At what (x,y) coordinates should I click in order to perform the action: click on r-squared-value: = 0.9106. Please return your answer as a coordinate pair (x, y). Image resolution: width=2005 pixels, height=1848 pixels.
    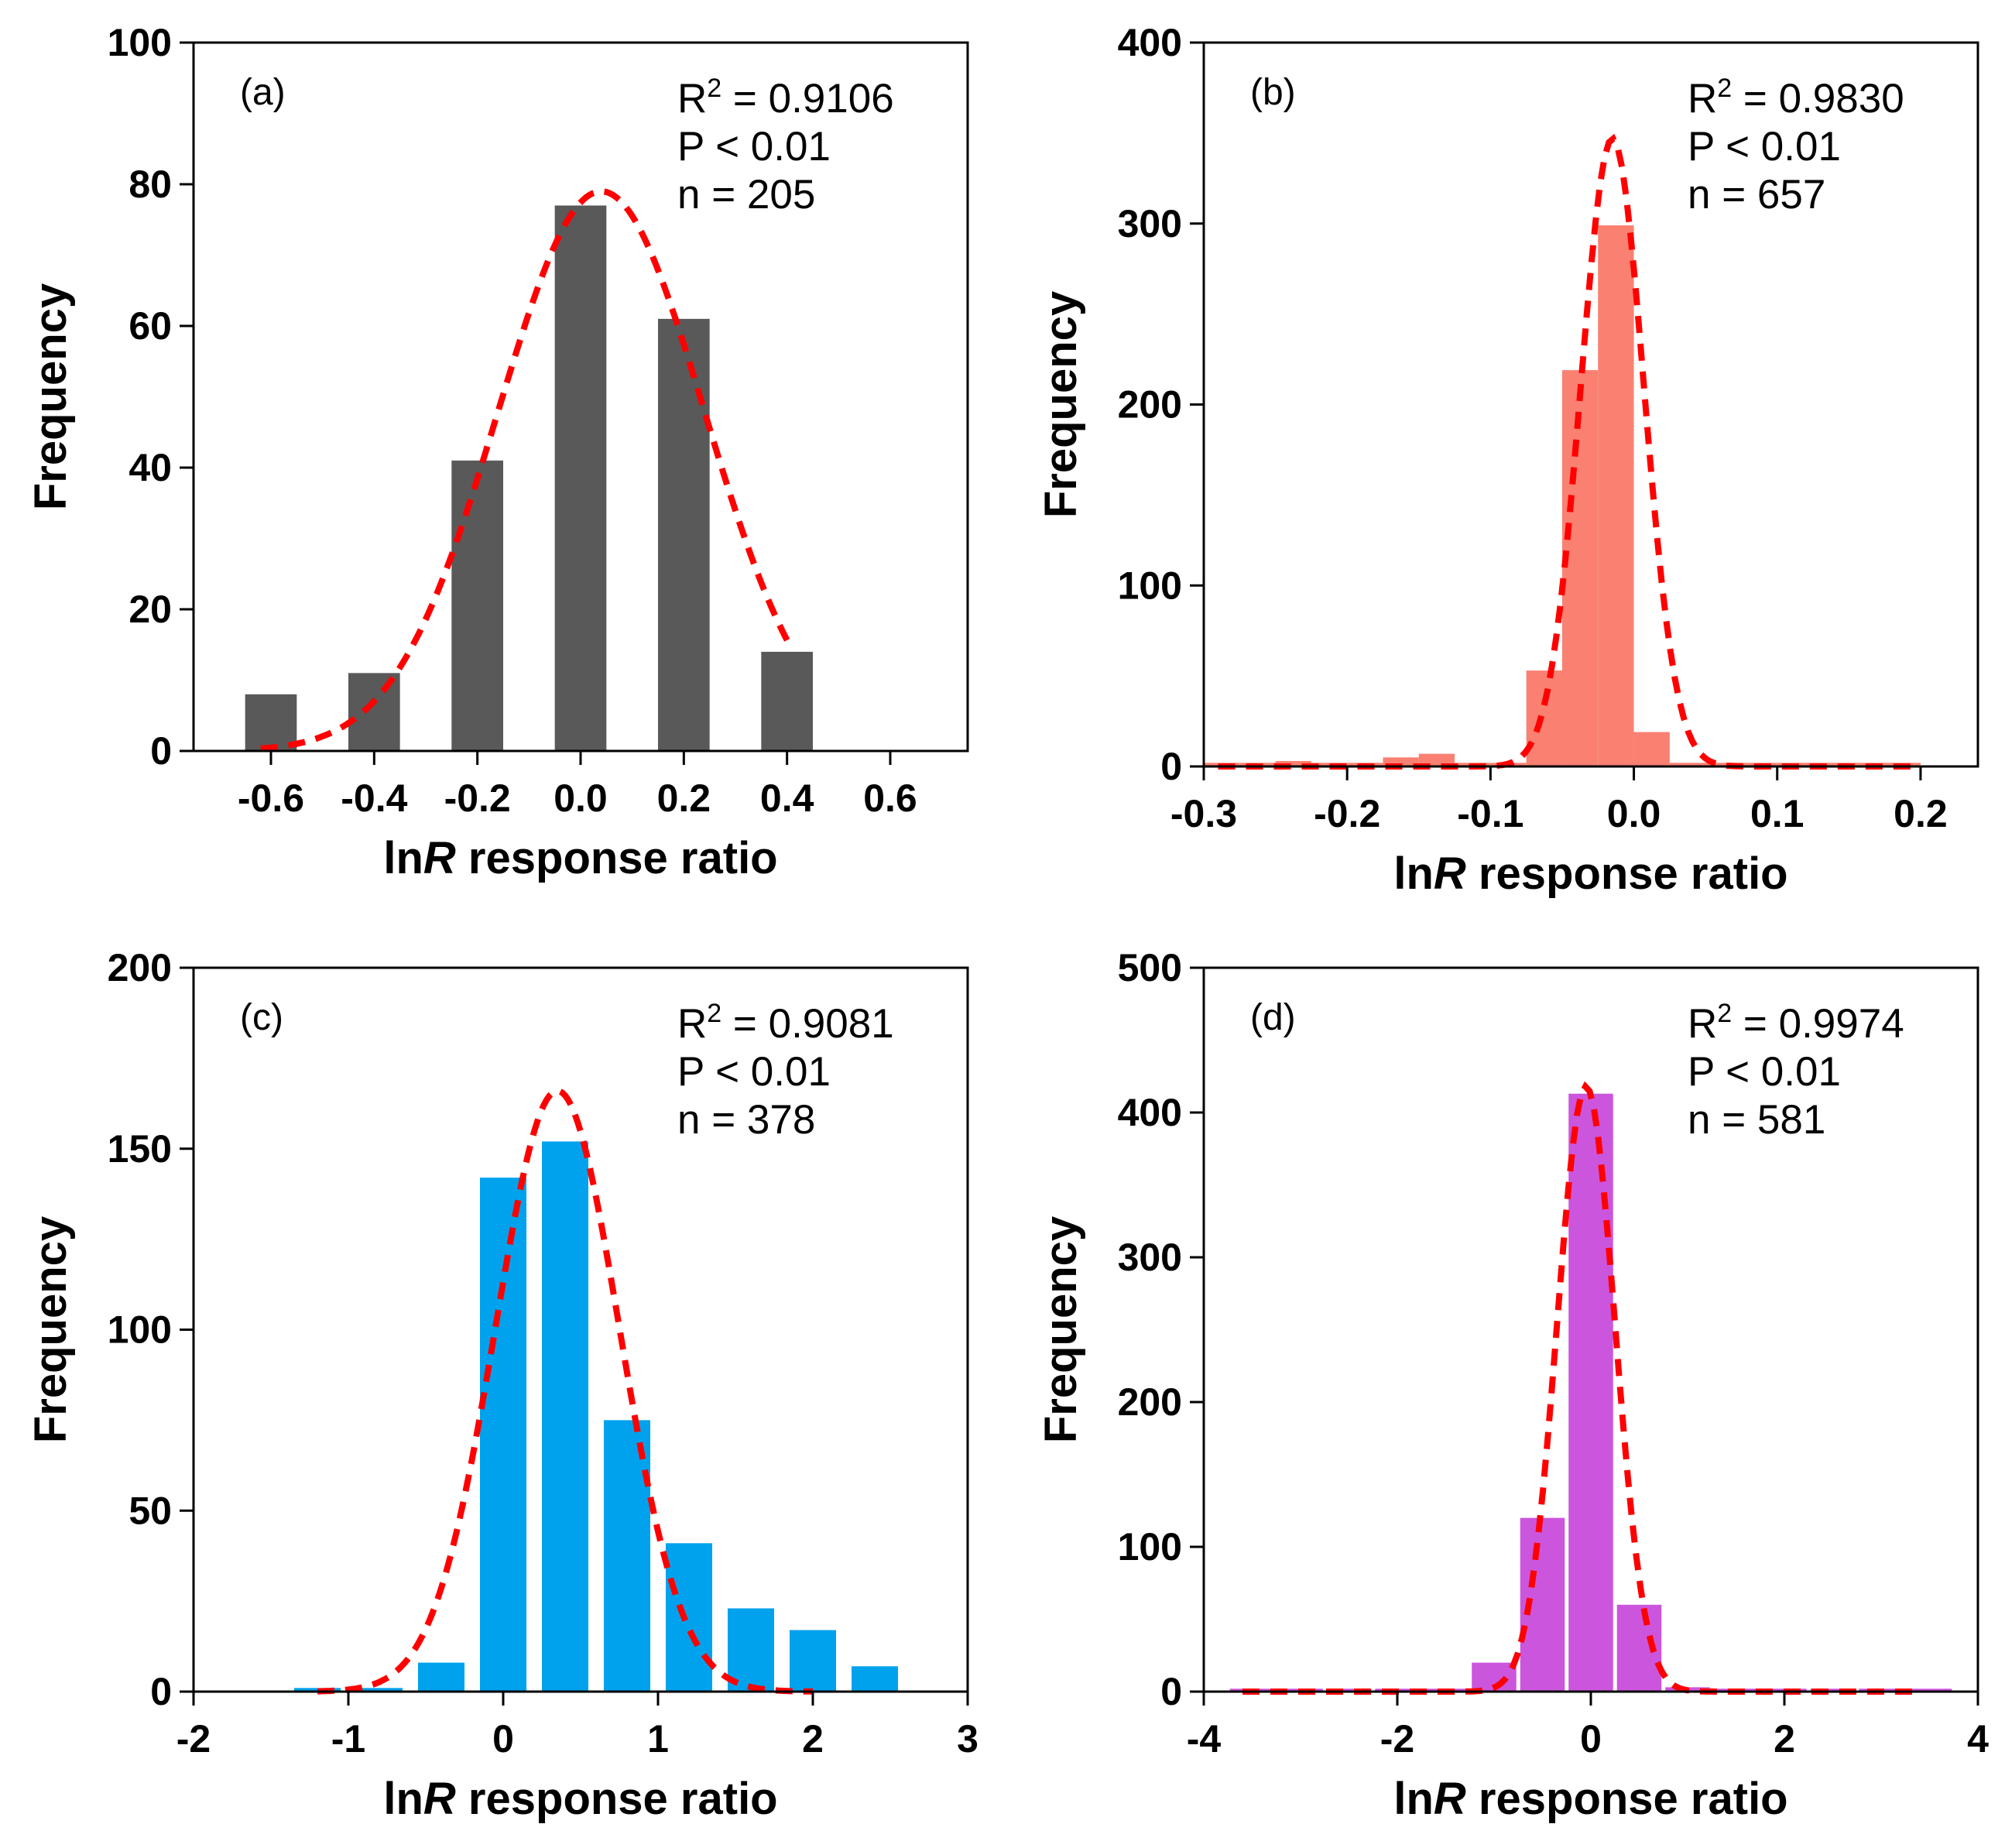
    Looking at the image, I should click on (807, 99).